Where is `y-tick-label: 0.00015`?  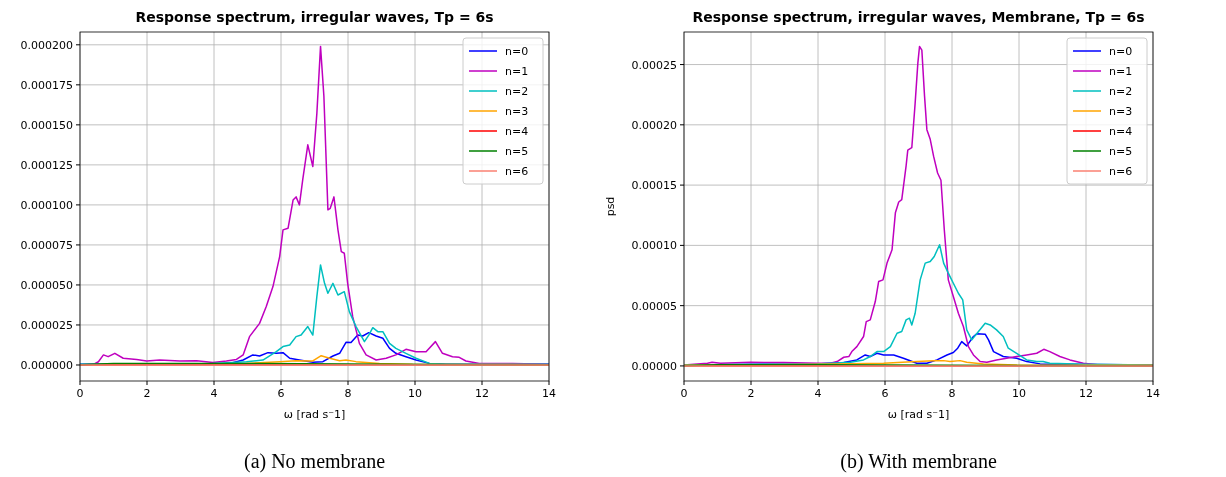
y-tick-label: 0.00015 is located at coordinates (654, 186).